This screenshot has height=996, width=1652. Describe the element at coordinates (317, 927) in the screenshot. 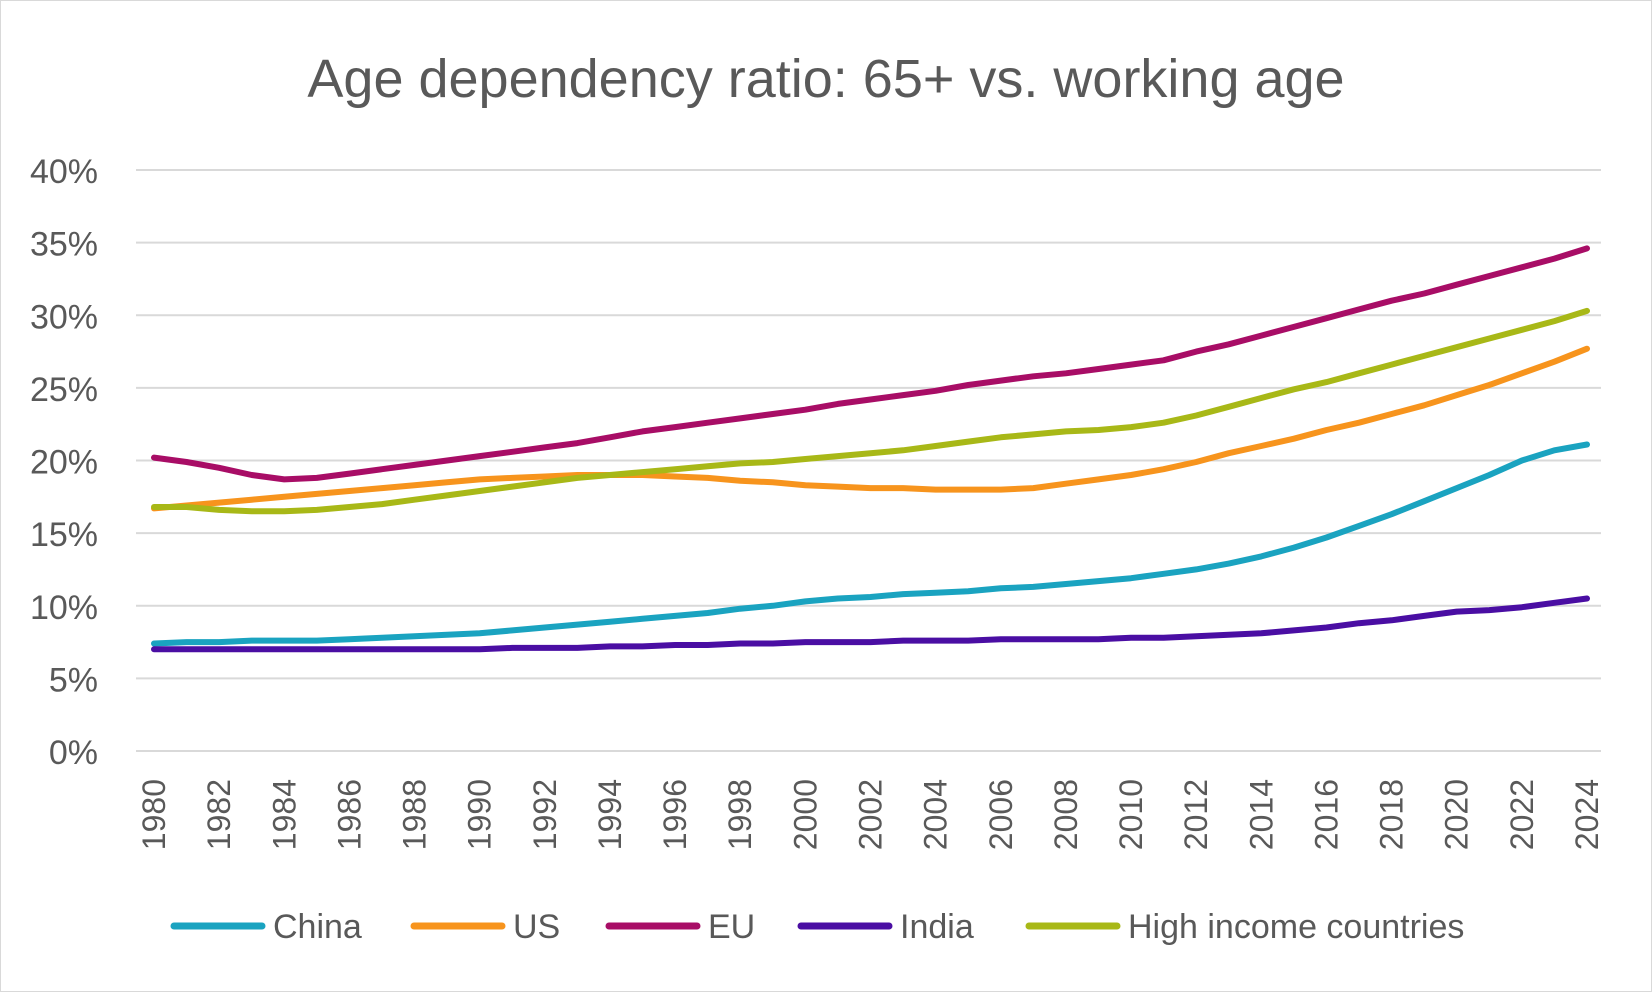

I see `legend-label: China` at that location.